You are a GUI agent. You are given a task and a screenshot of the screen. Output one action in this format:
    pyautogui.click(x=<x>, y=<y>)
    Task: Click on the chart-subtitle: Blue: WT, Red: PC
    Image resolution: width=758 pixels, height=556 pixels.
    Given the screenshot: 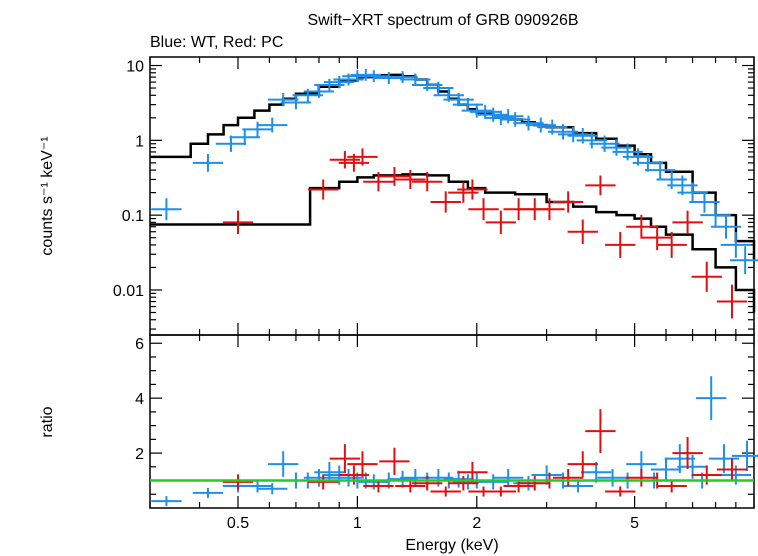 What is the action you would take?
    pyautogui.click(x=216, y=42)
    